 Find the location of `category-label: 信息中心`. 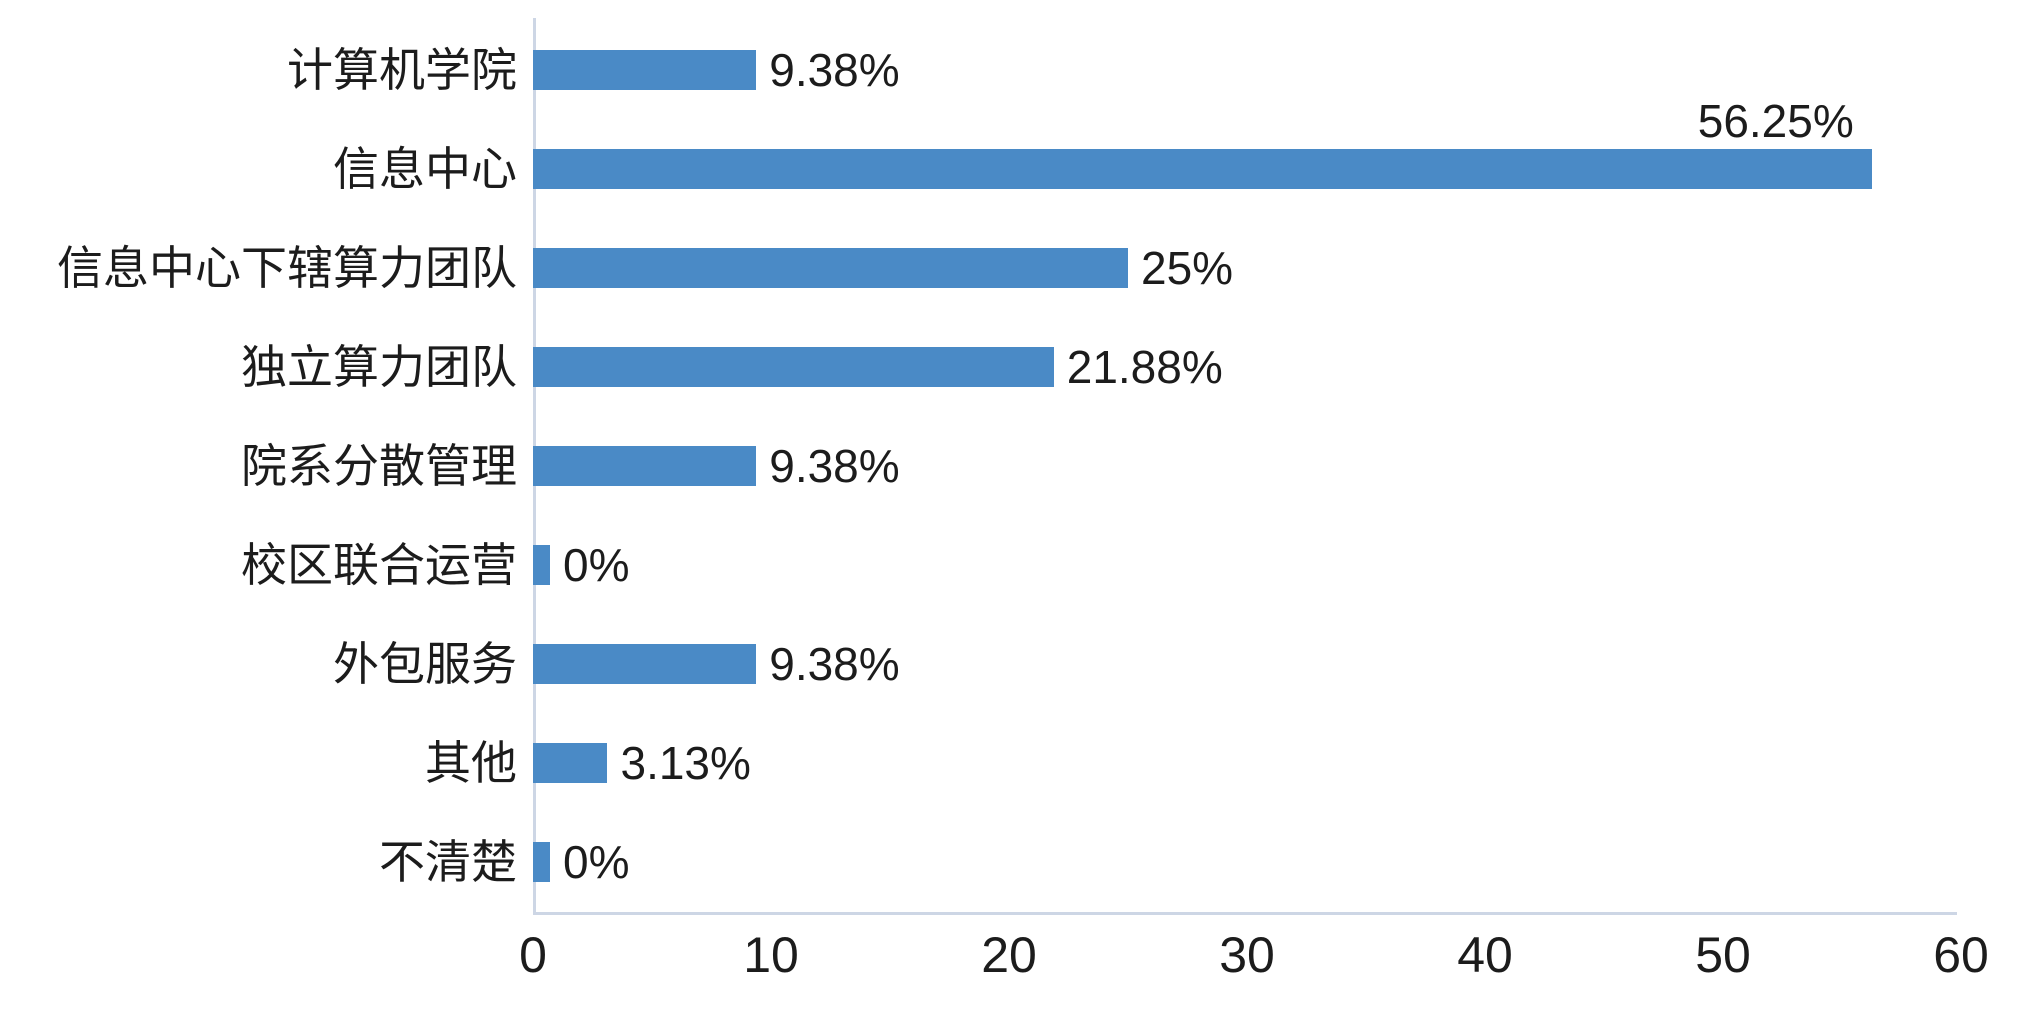

category-label: 信息中心 is located at coordinates (425, 168).